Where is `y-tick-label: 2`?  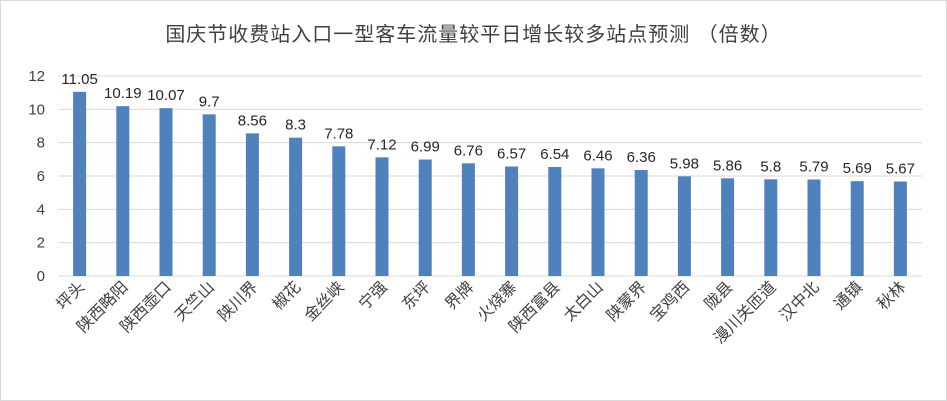 y-tick-label: 2 is located at coordinates (41, 243).